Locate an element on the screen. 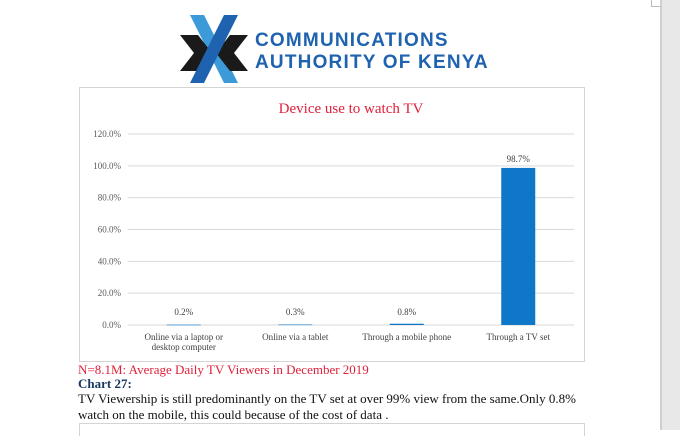 This screenshot has width=680, height=436. page-corner is located at coordinates (655, 3).